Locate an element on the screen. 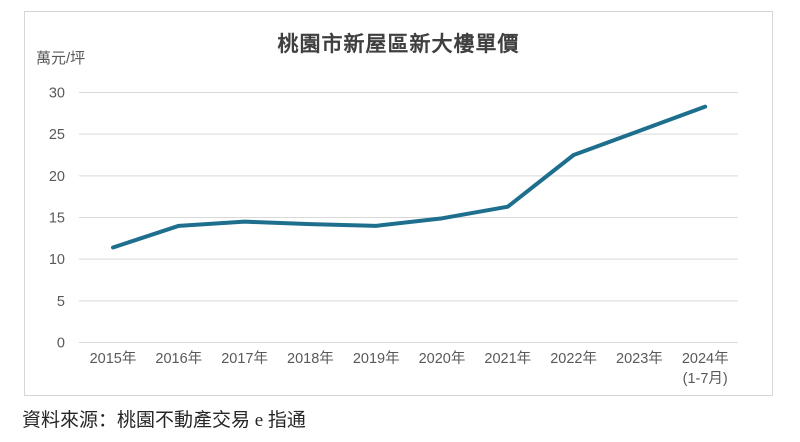 This screenshot has height=442, width=800. y-tick-label: 25 is located at coordinates (57, 135).